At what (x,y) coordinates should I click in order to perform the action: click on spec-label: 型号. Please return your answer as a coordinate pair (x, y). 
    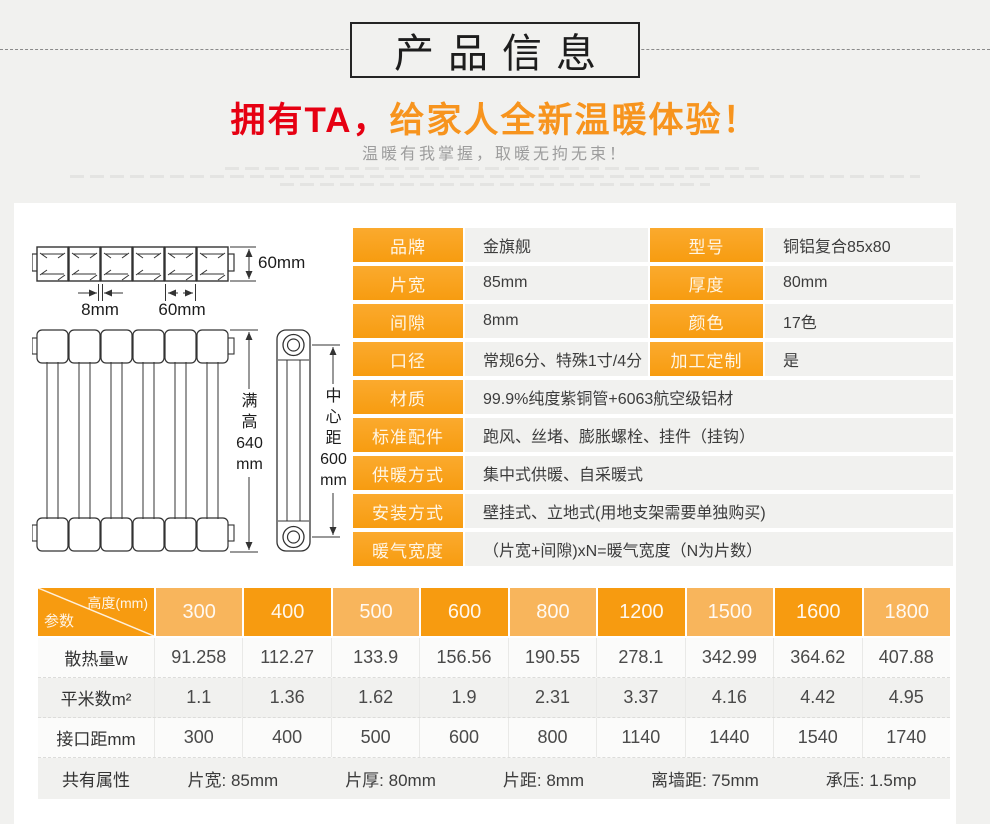
    Looking at the image, I should click on (706, 245).